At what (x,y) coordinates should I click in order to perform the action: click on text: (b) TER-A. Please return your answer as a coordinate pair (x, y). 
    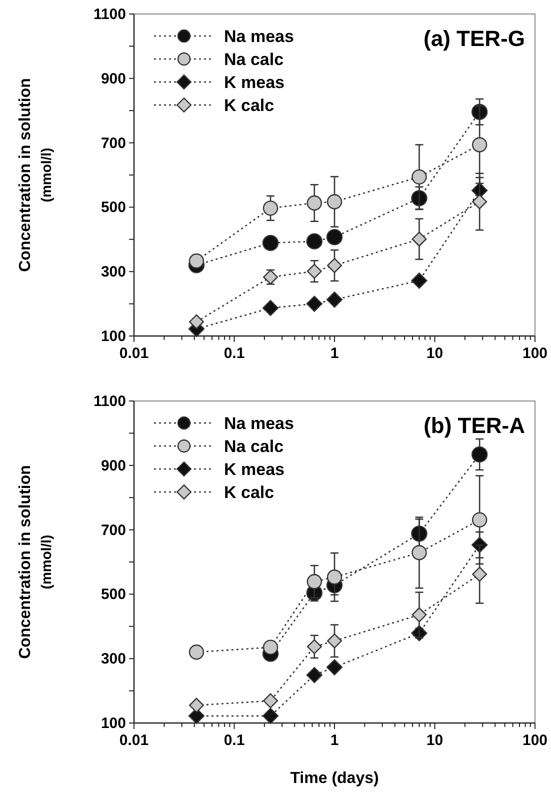
    Looking at the image, I should click on (475, 425).